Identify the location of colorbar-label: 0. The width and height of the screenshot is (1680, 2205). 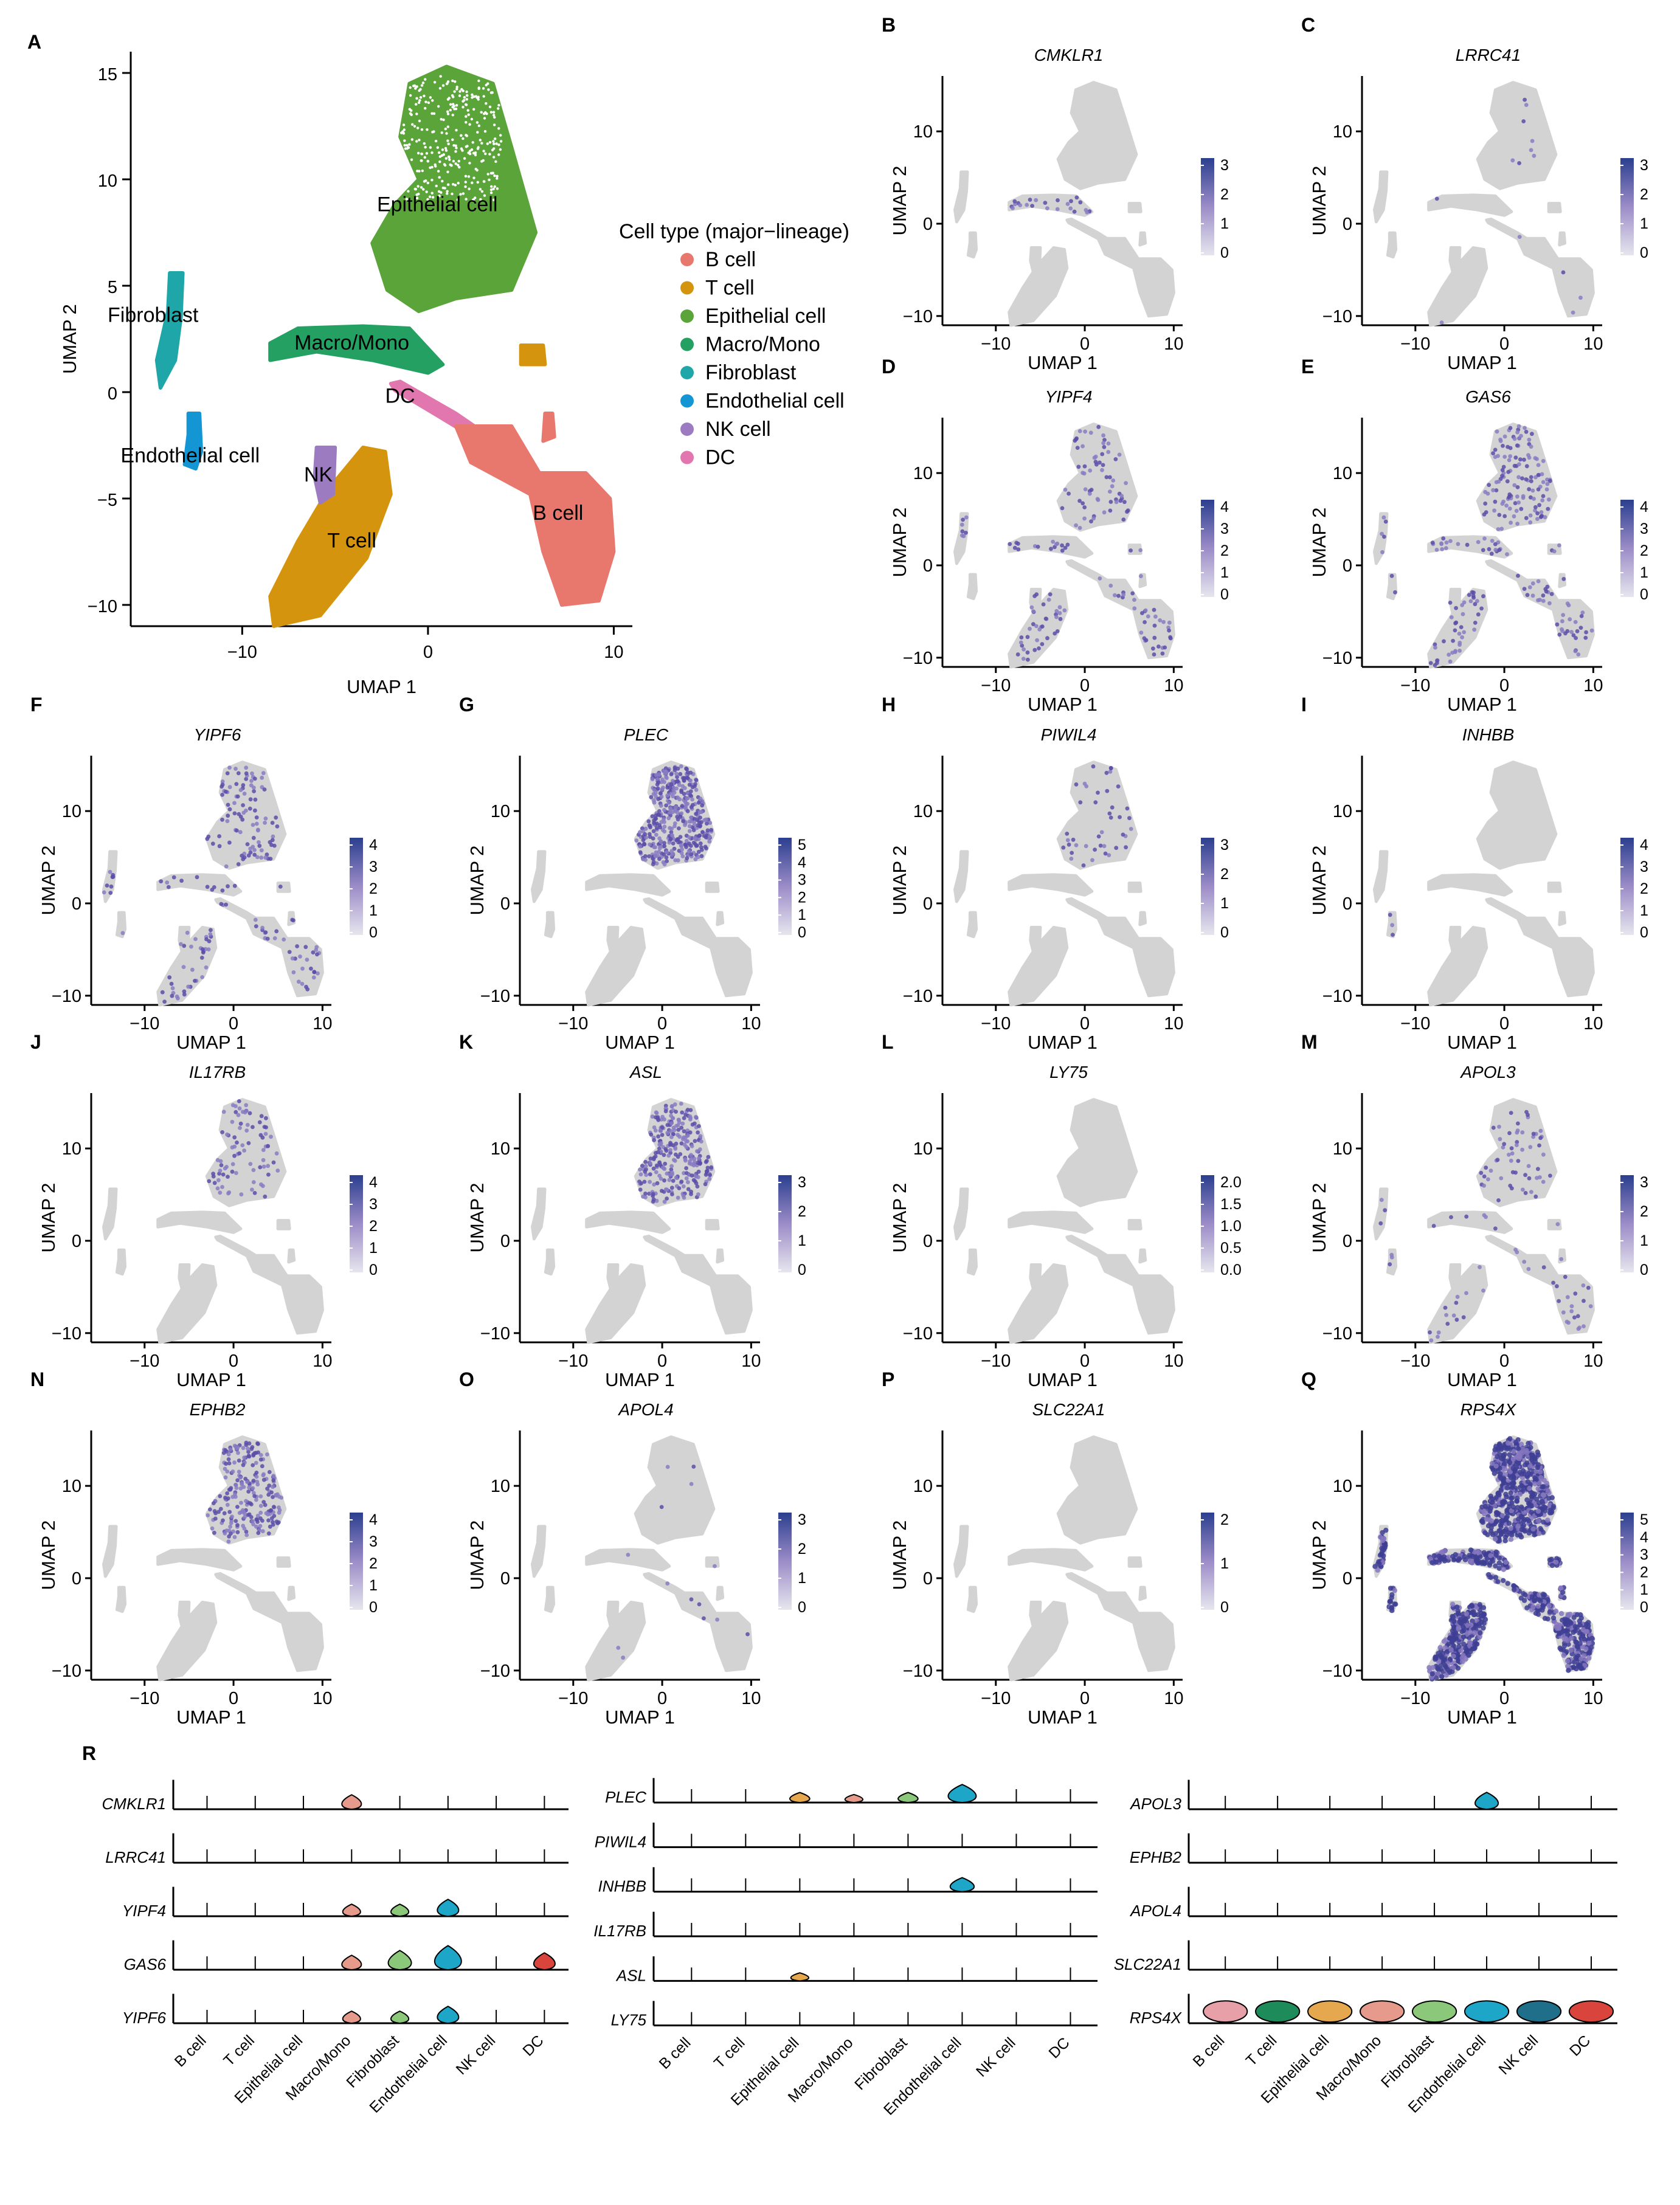
(1224, 932).